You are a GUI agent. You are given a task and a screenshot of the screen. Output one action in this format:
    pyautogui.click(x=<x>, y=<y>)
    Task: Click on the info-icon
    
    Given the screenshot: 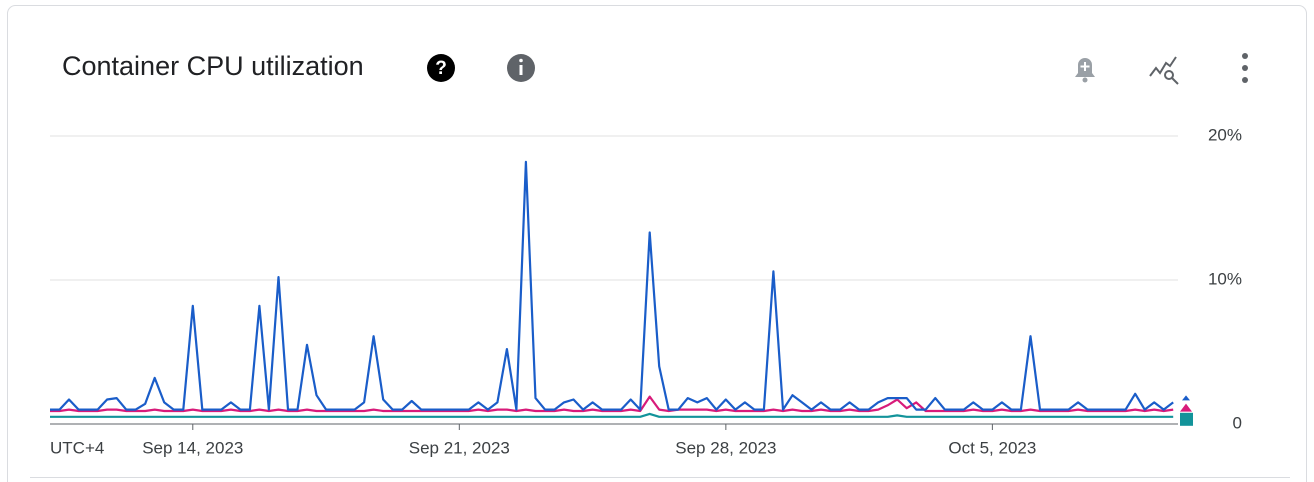 What is the action you would take?
    pyautogui.click(x=521, y=68)
    